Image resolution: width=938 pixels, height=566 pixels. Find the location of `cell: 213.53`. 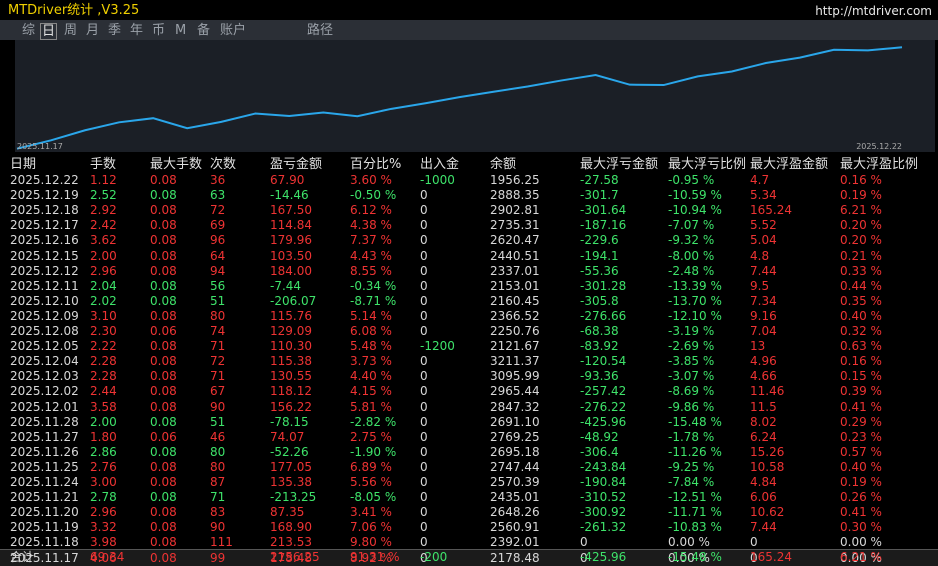

cell: 213.53 is located at coordinates (291, 542).